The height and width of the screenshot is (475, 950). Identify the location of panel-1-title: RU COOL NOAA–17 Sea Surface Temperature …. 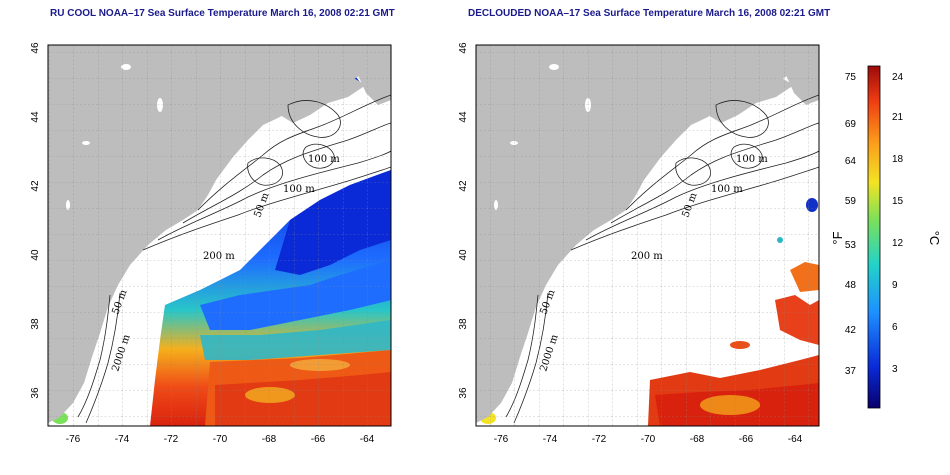
(222, 13).